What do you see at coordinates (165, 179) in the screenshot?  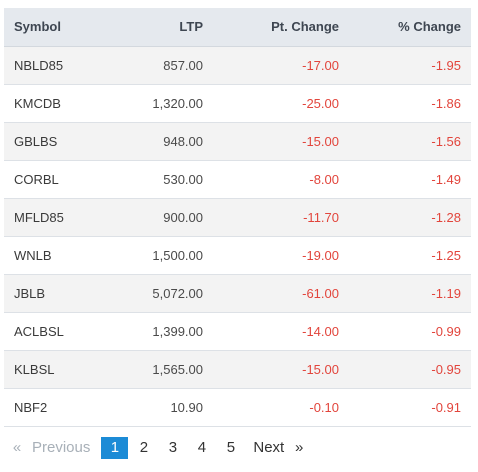 I see `cell-ltp: 530.00` at bounding box center [165, 179].